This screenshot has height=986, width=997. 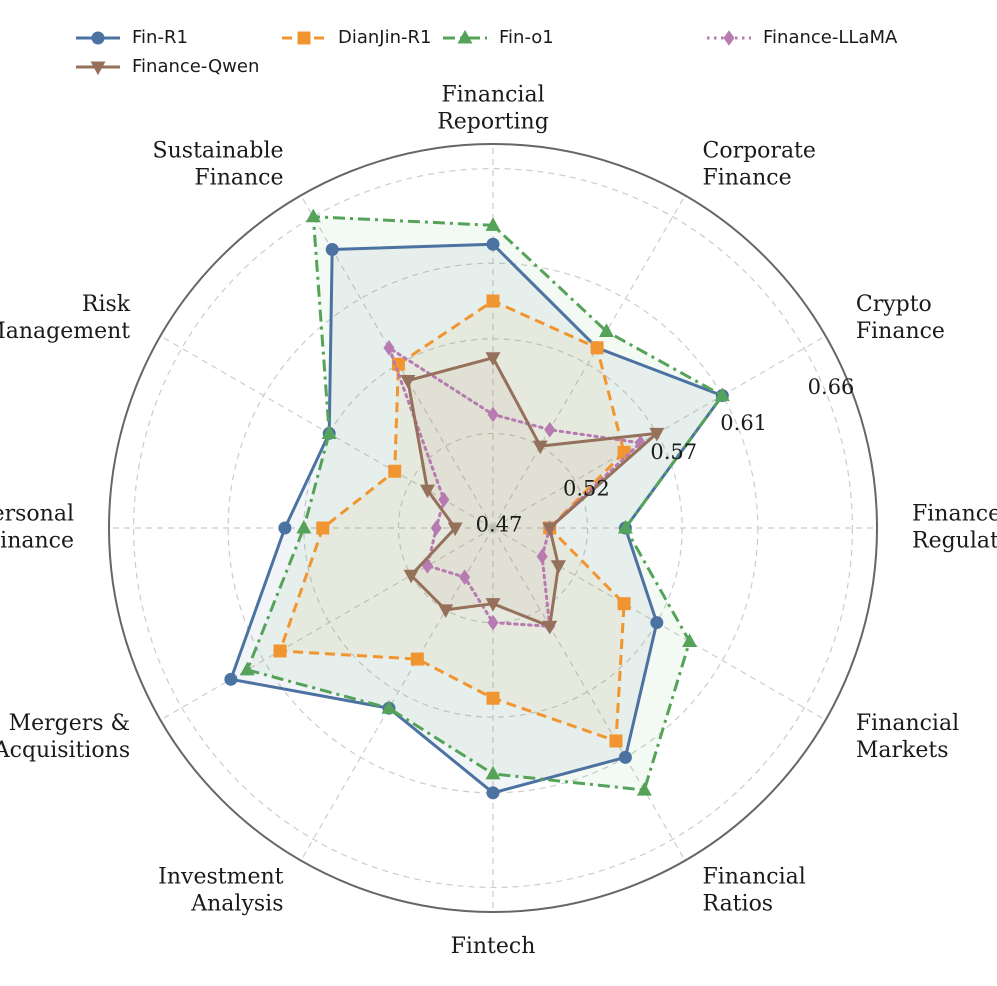 I want to click on data-point-dianjin-r1-financial-markets, so click(x=624, y=604).